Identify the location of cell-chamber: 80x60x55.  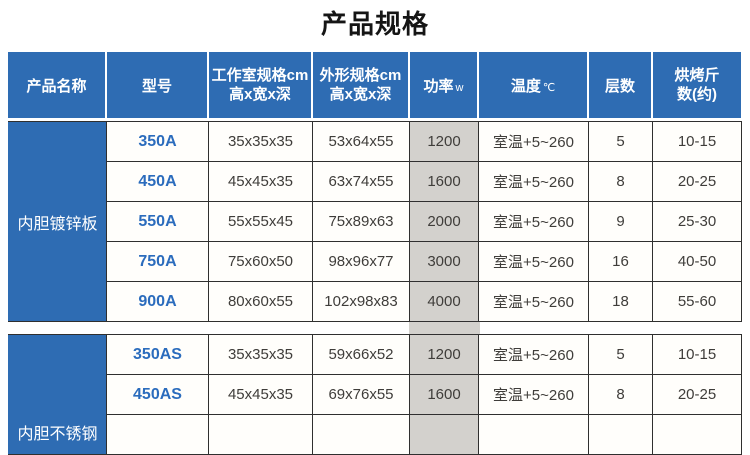
(260, 301).